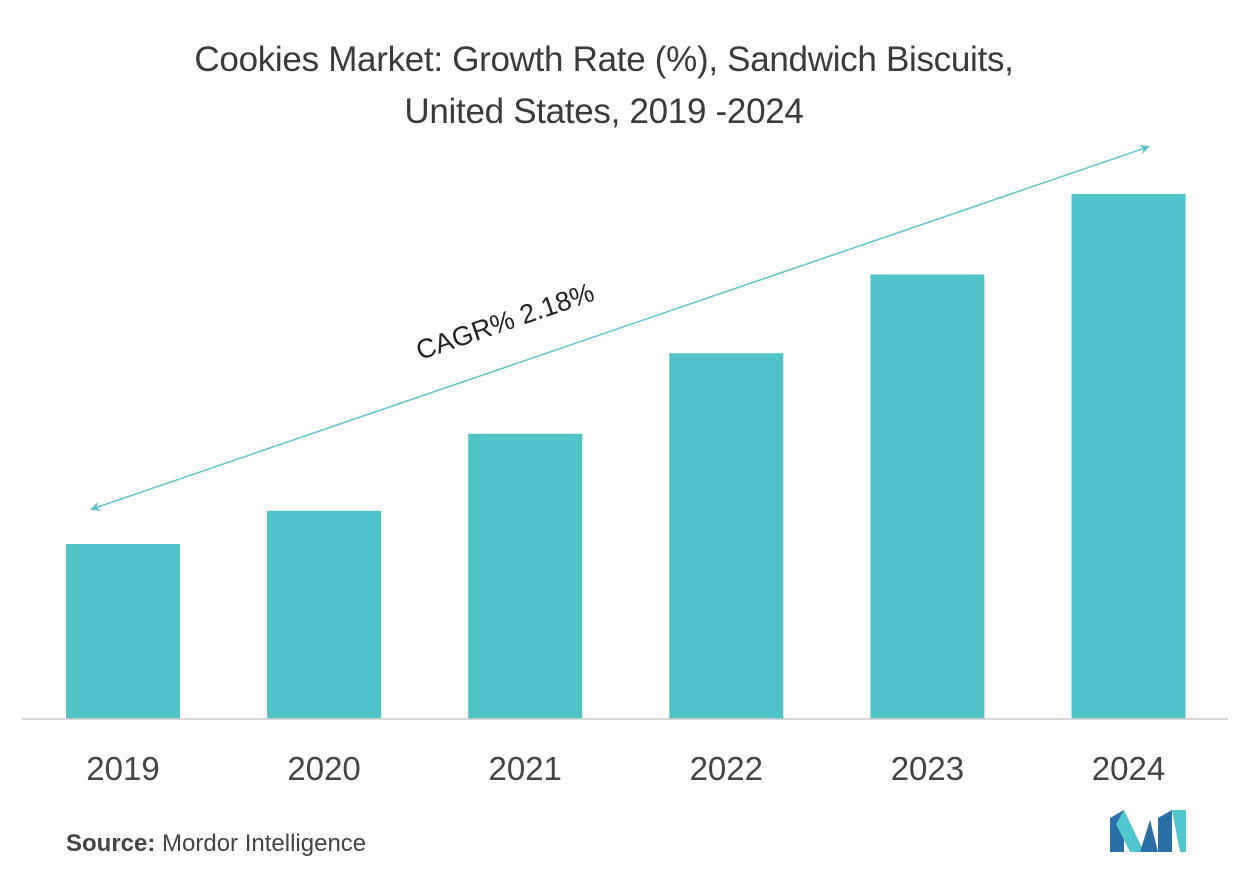 This screenshot has height=881, width=1252. I want to click on title-line-2: United States, 2019 -2024, so click(604, 111).